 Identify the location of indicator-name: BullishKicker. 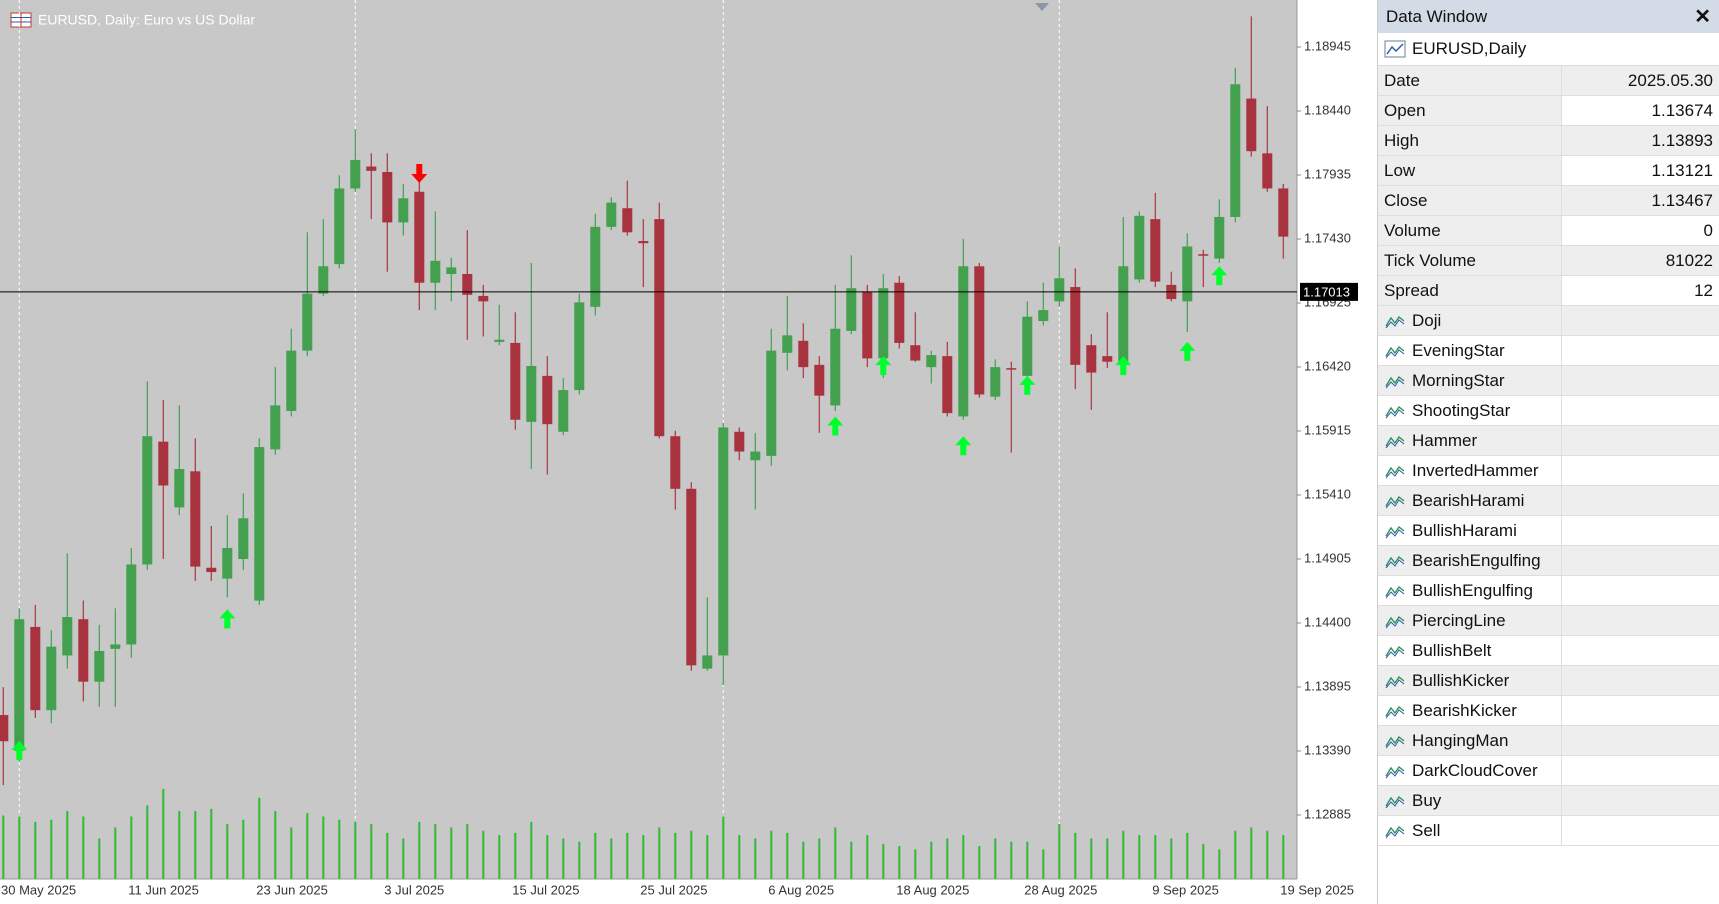
(1461, 680).